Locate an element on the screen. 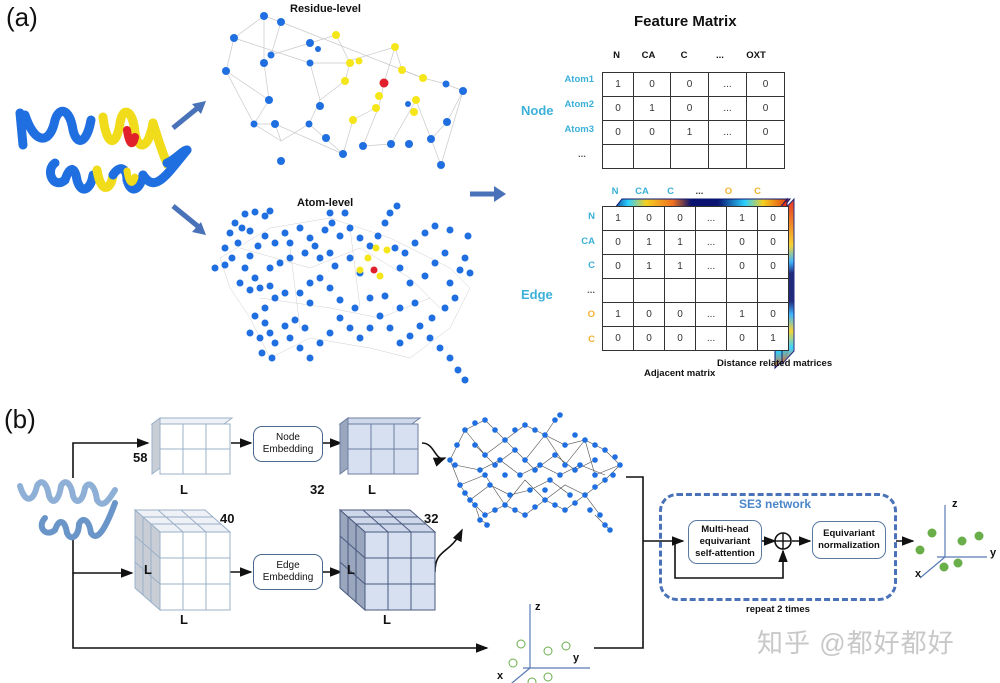 The width and height of the screenshot is (1000, 683). node-embedding-label-line2: Embedding is located at coordinates (288, 449).